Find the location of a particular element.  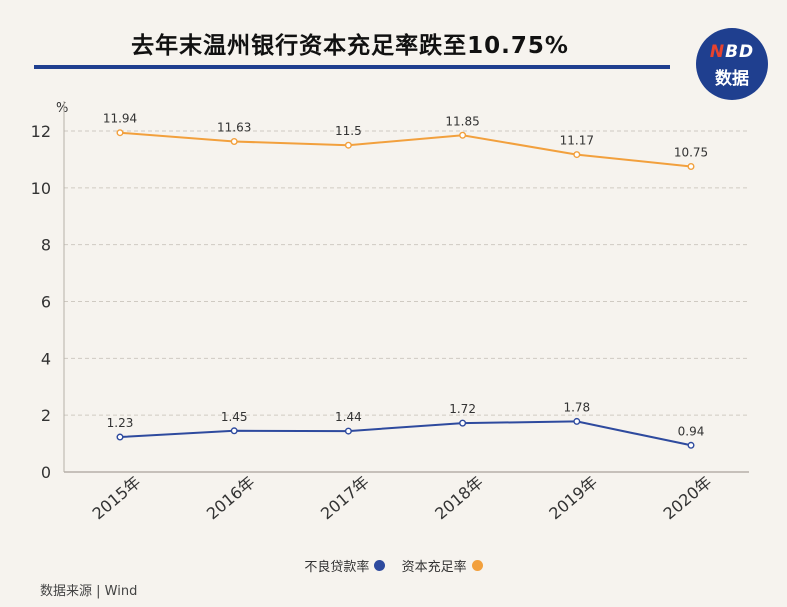

title-underline is located at coordinates (352, 67).